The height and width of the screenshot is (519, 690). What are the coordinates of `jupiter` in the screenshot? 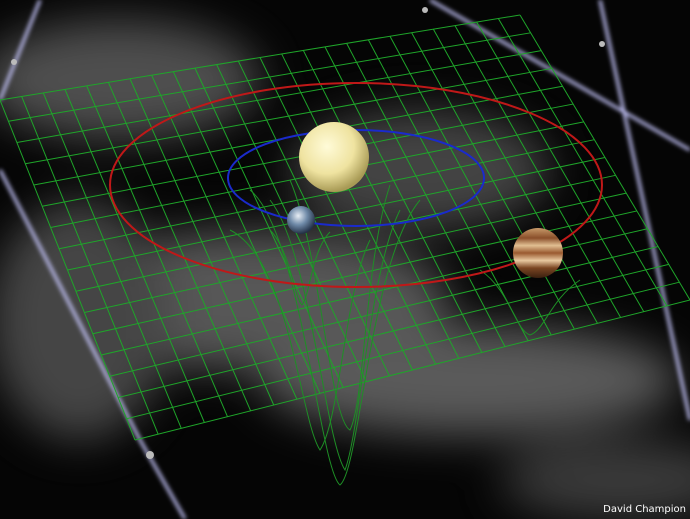 It's located at (538, 253).